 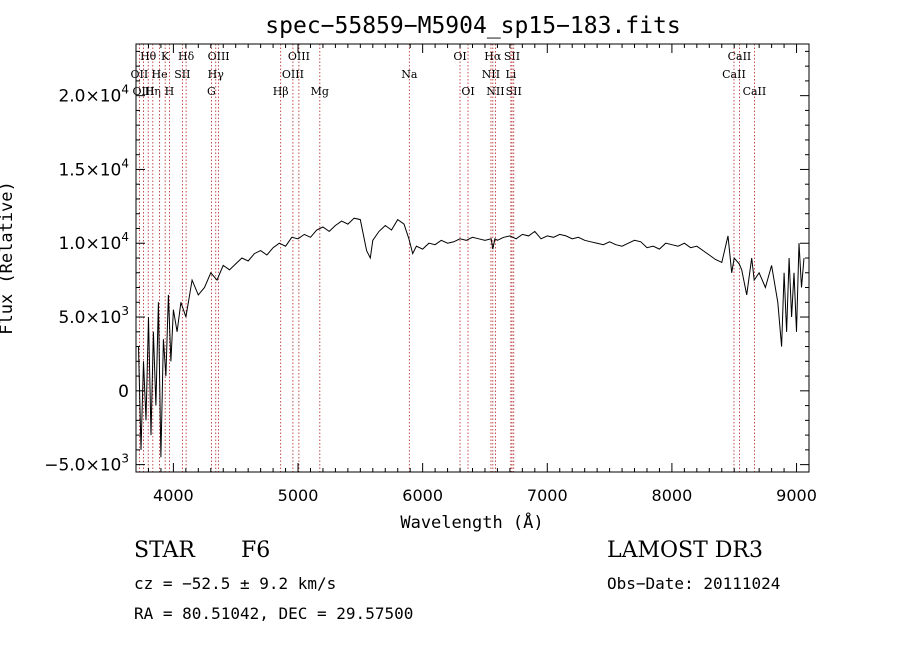 What do you see at coordinates (93, 242) in the screenshot?
I see `y-tick-label: 1.0×10⁴` at bounding box center [93, 242].